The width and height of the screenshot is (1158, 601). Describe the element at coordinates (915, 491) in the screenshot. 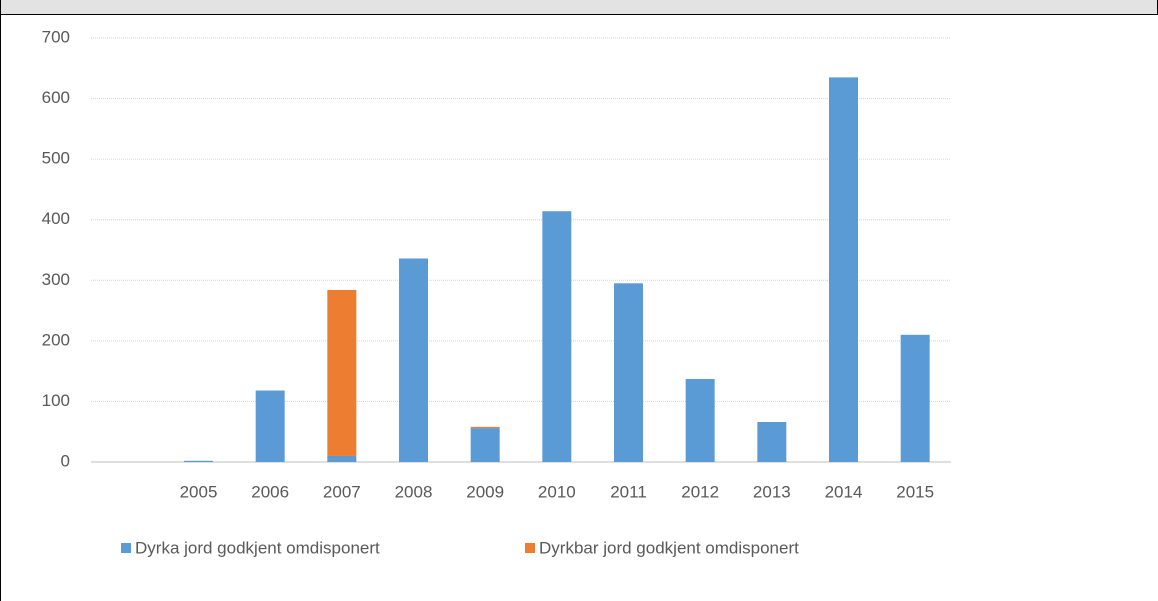

I see `x-tick-label: 2015` at that location.